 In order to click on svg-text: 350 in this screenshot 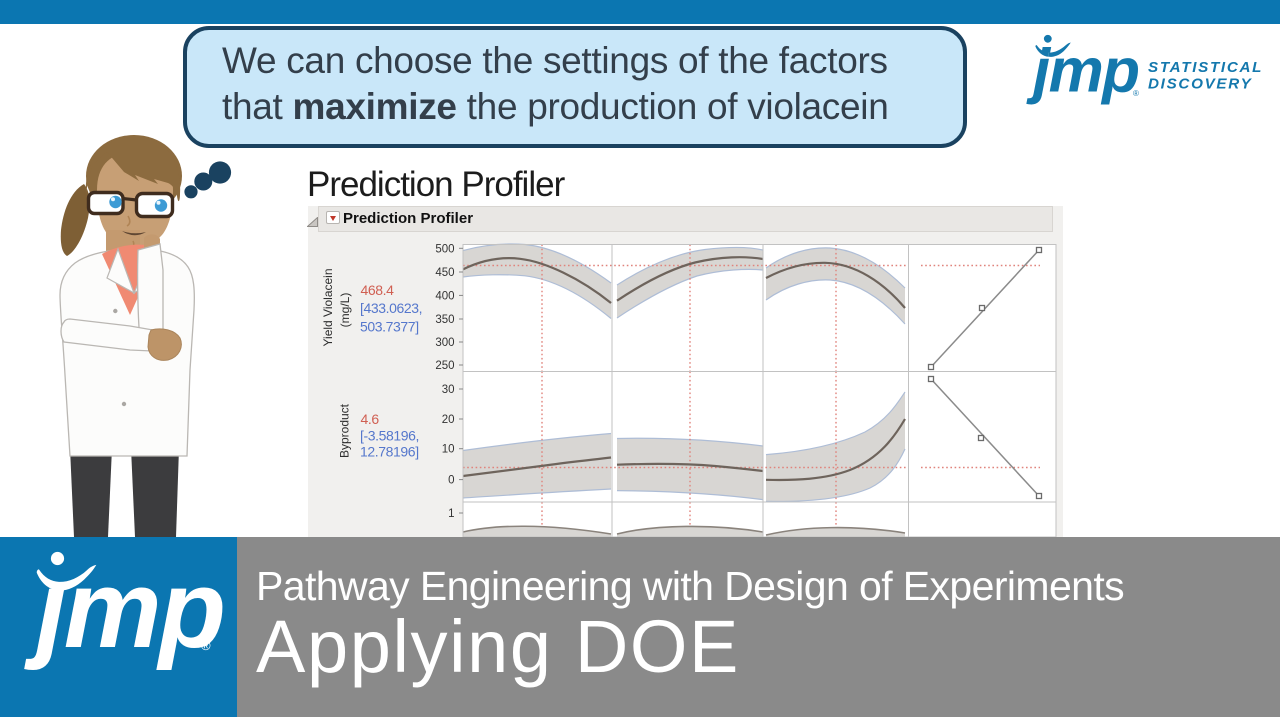, I will do `click(444, 320)`.